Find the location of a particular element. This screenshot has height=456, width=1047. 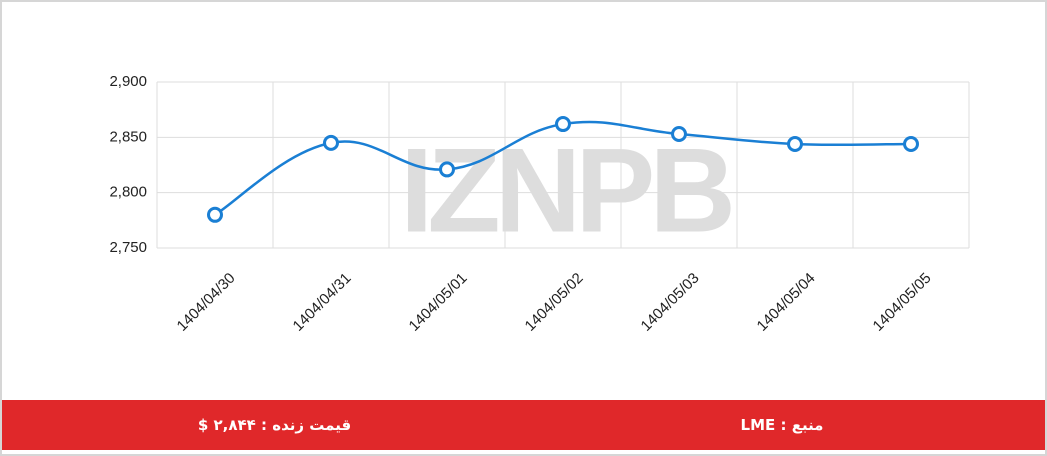

x-tick-label: 1404/05/01 is located at coordinates (438, 302).